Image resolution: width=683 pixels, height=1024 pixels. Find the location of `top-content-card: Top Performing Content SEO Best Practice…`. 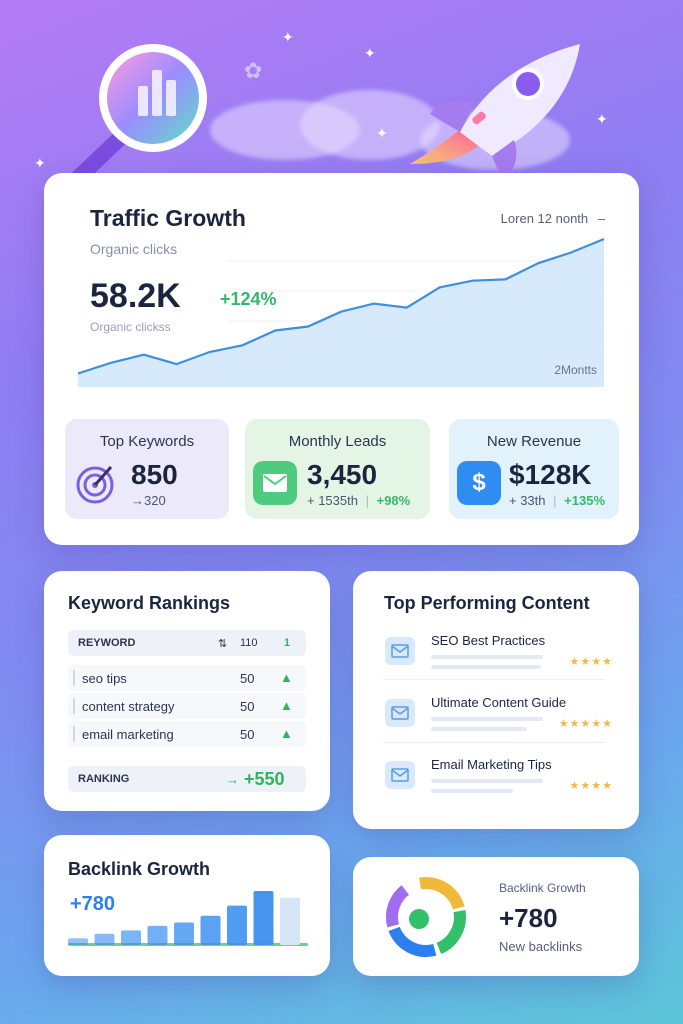

top-content-card: Top Performing Content SEO Best Practice… is located at coordinates (496, 700).